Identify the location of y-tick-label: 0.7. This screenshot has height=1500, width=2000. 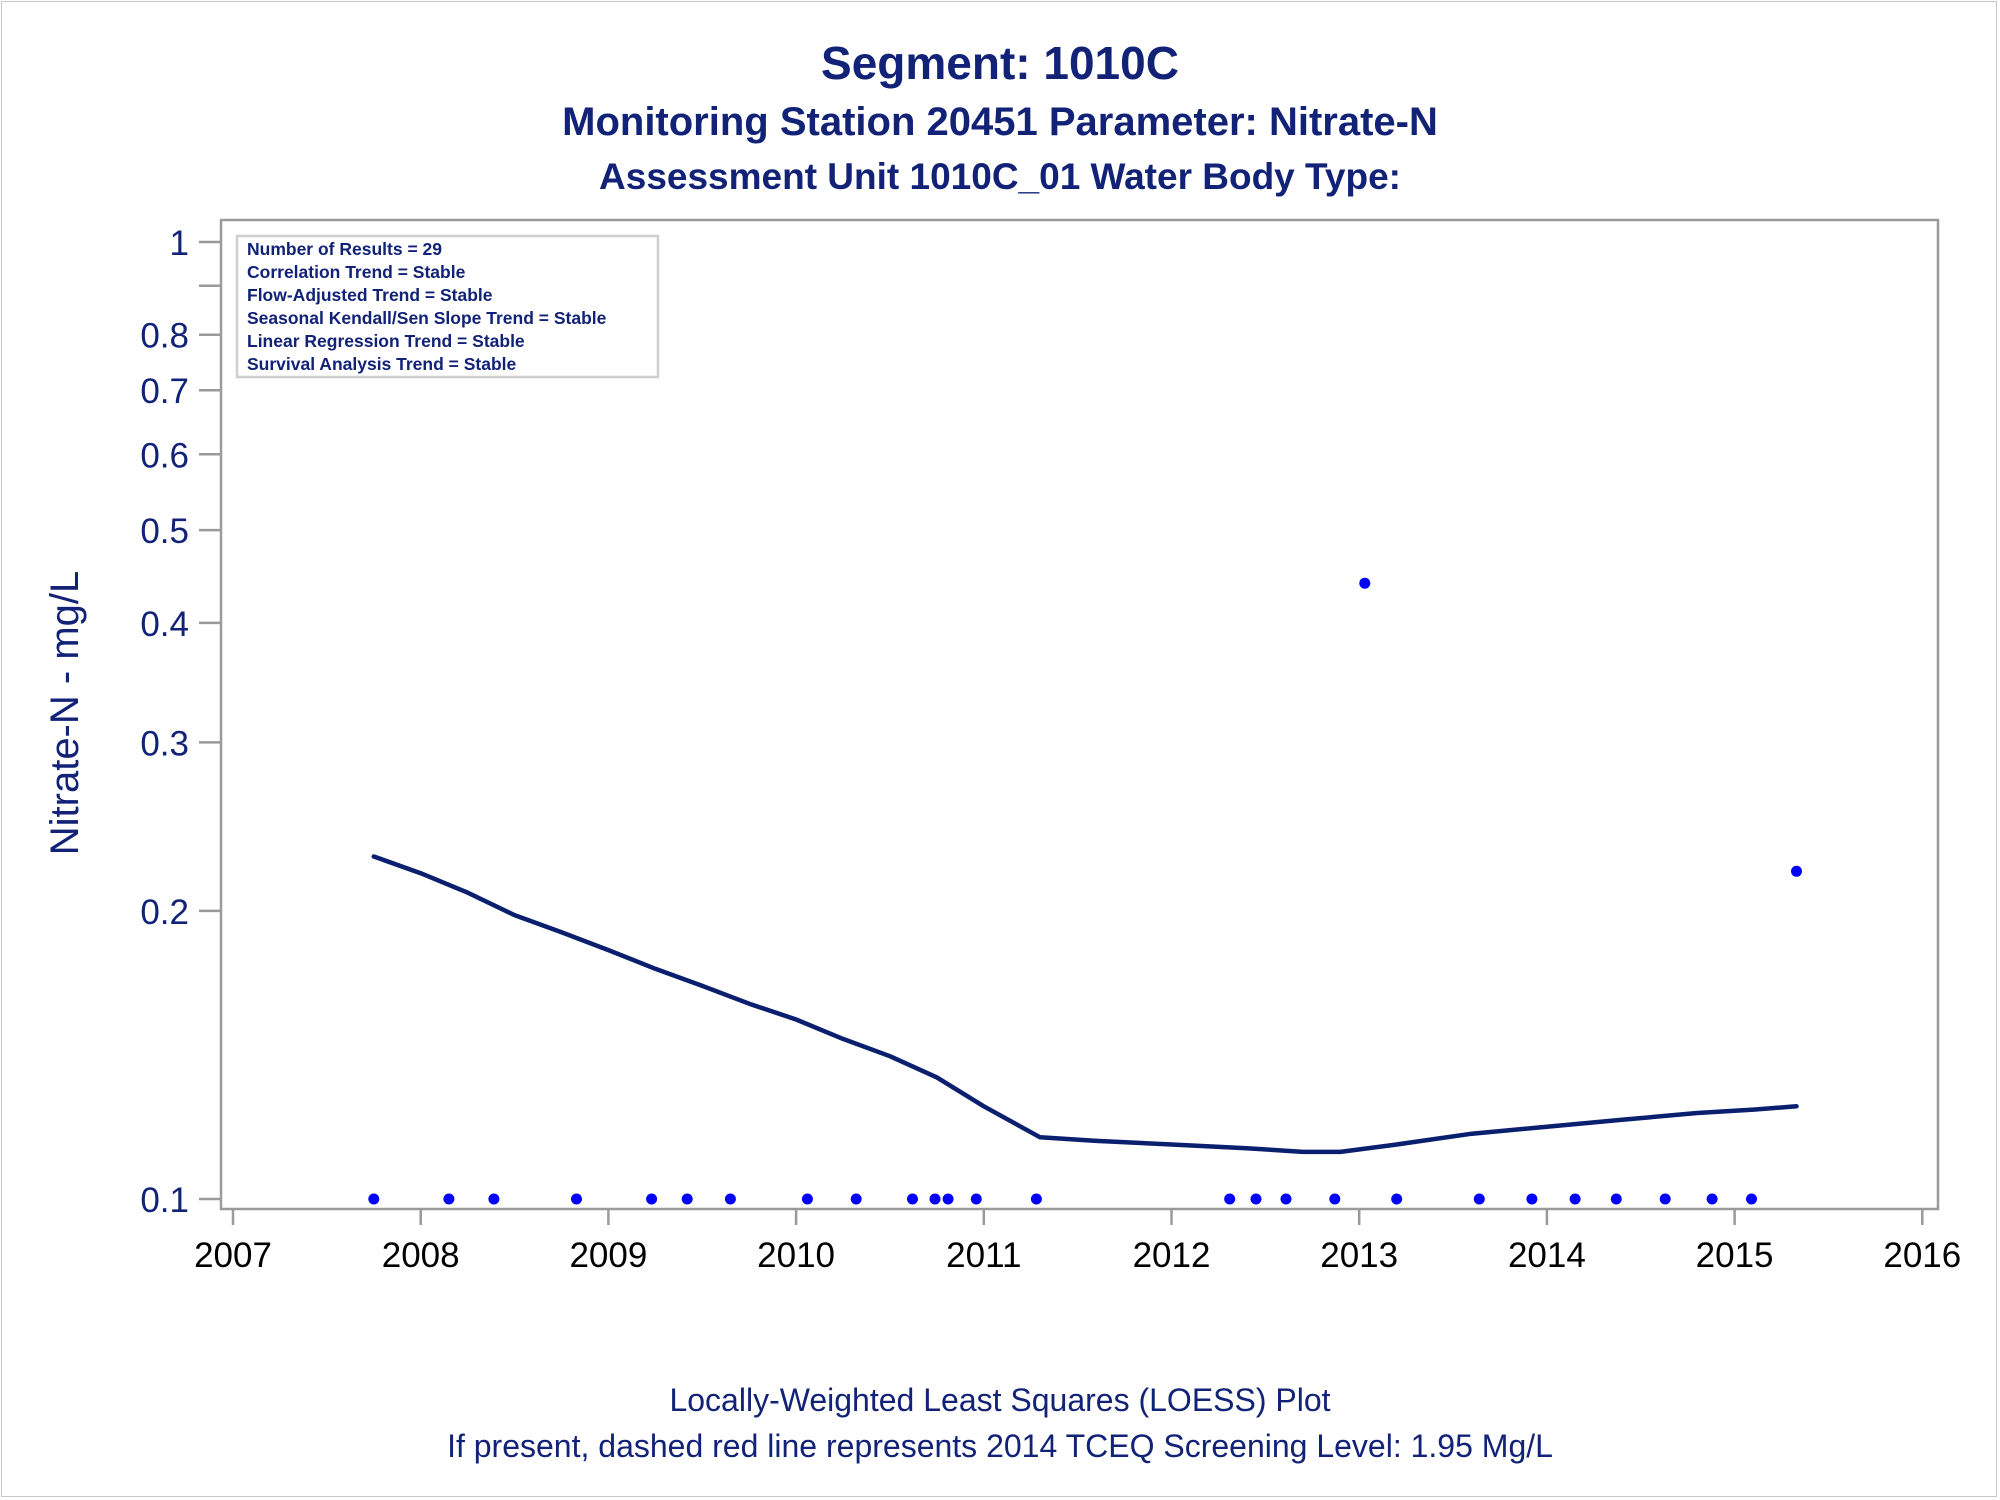
(164, 391).